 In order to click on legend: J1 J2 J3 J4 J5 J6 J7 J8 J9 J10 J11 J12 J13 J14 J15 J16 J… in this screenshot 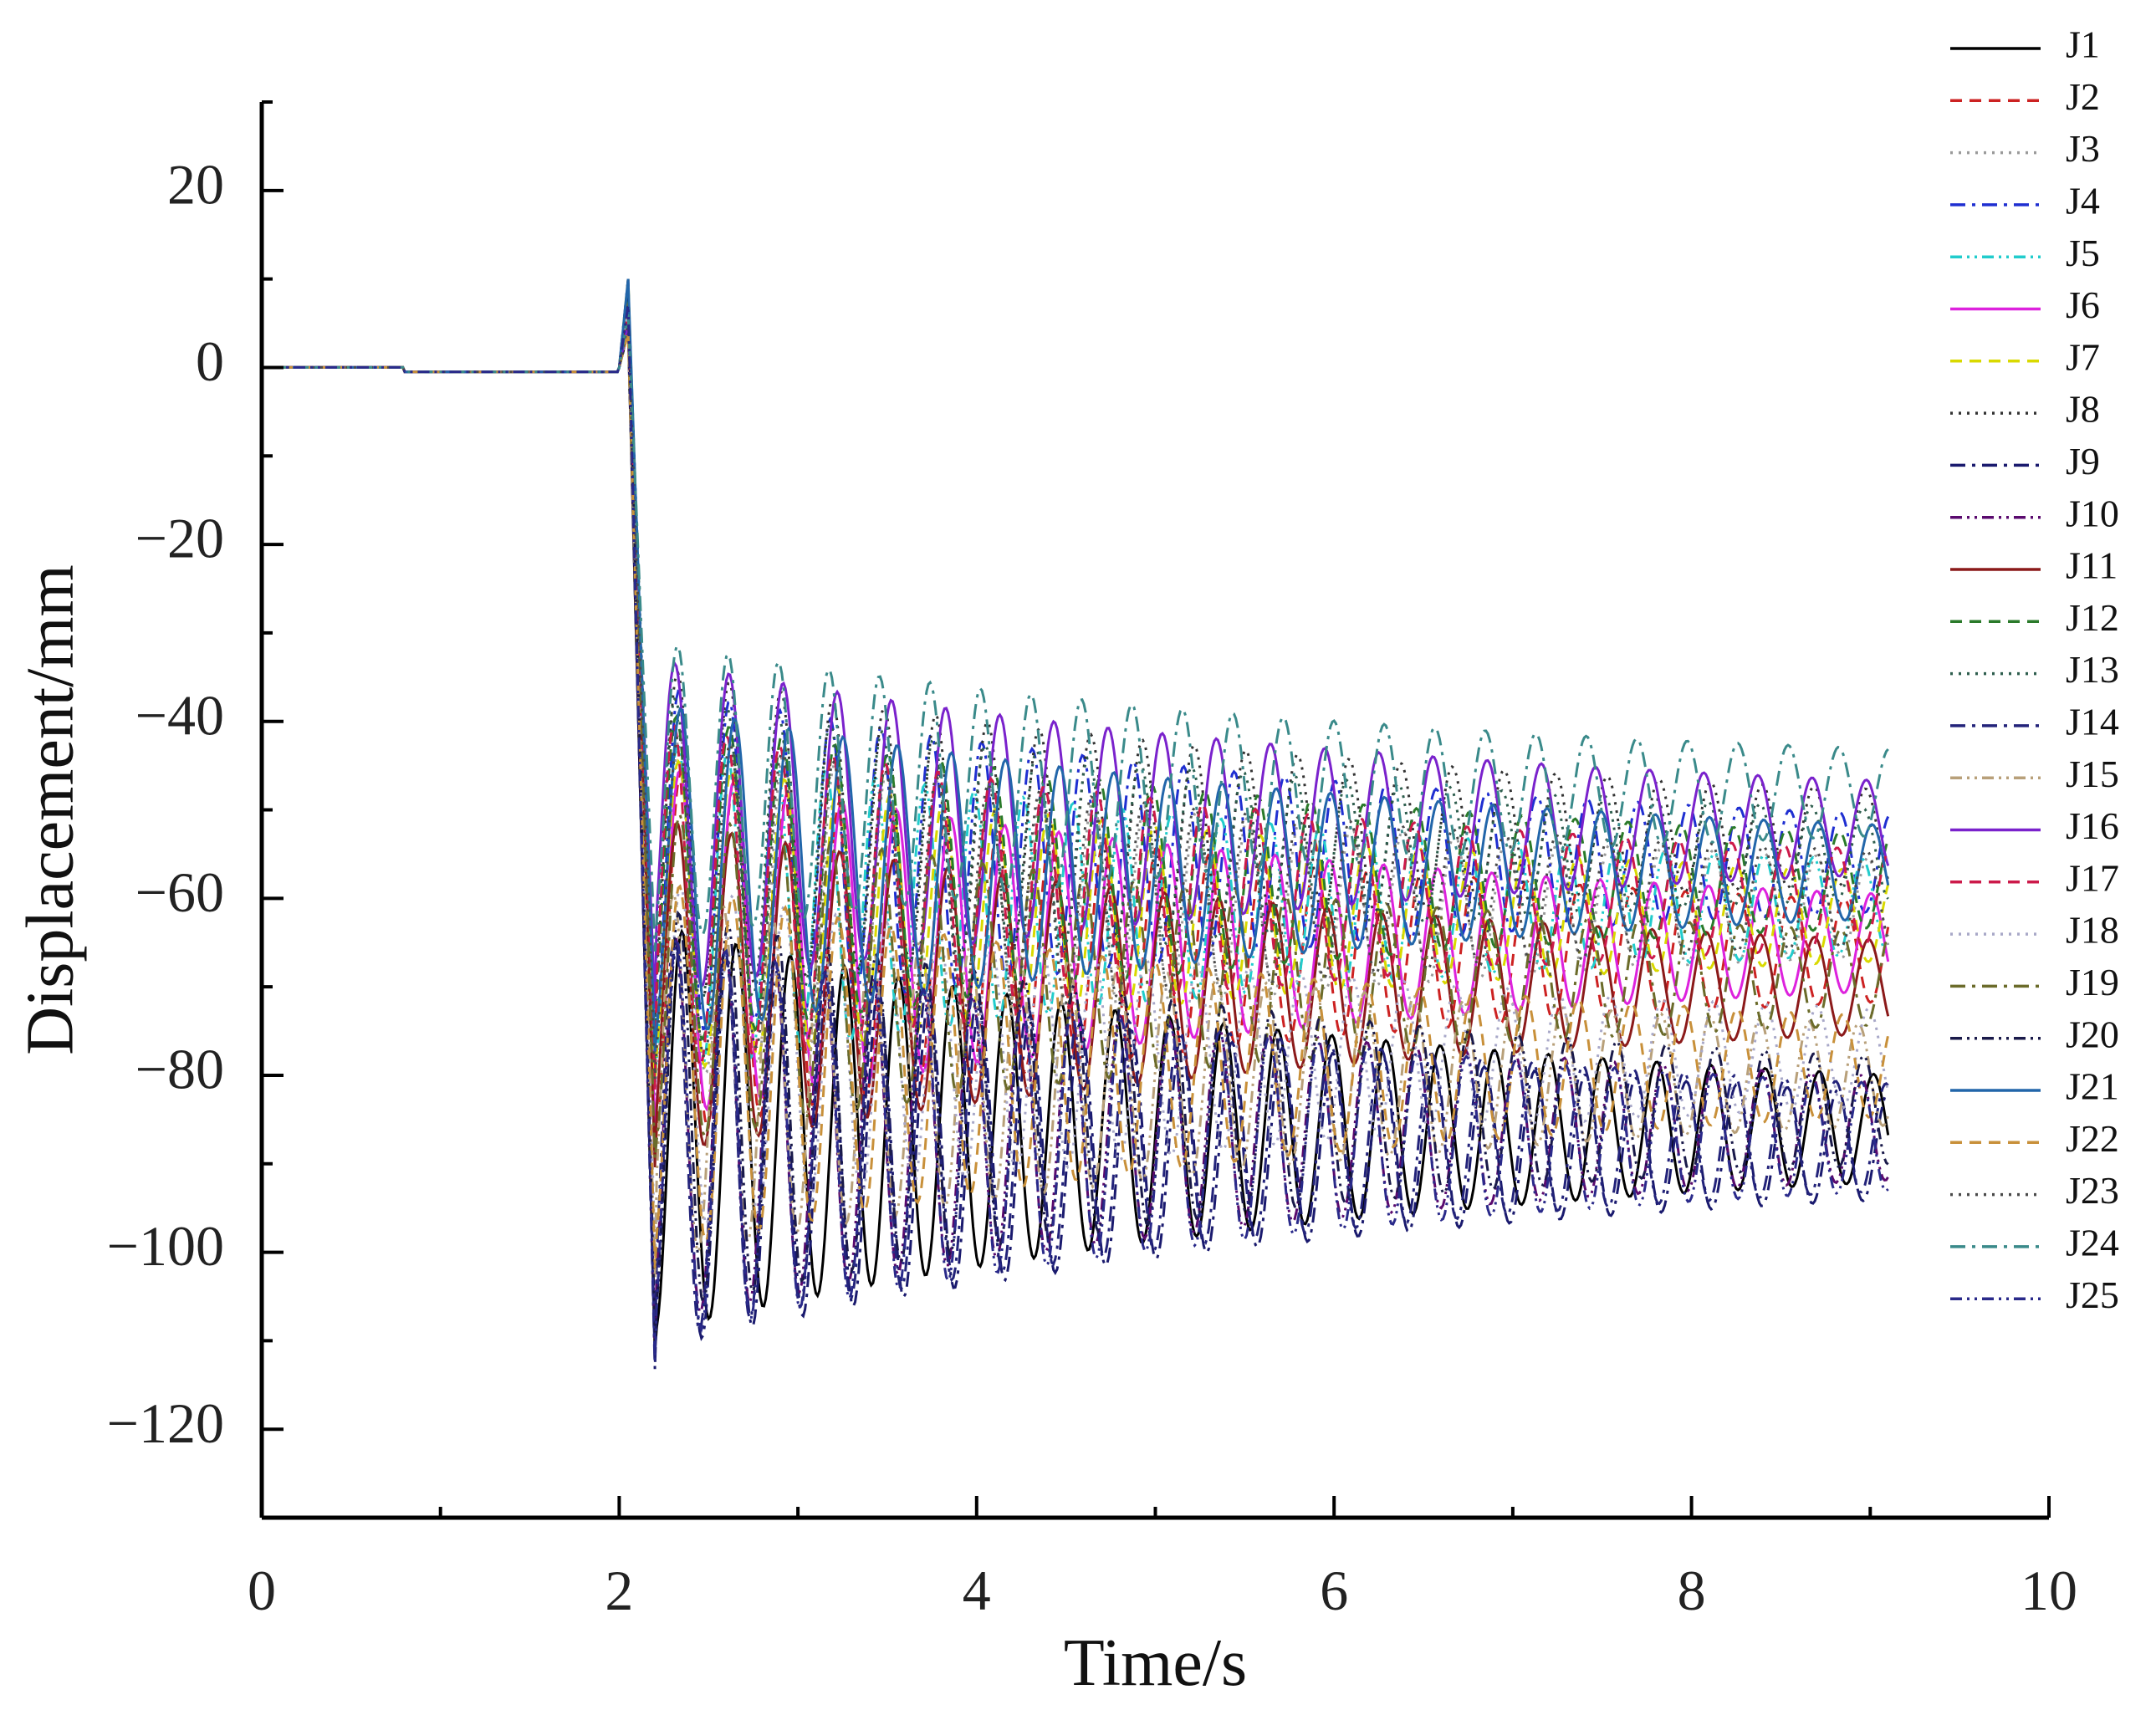, I will do `click(2034, 669)`.